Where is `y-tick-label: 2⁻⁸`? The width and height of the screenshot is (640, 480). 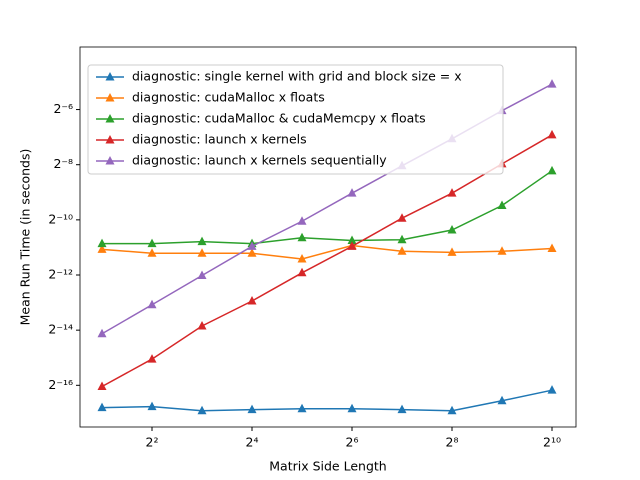 y-tick-label: 2⁻⁸ is located at coordinates (63, 163).